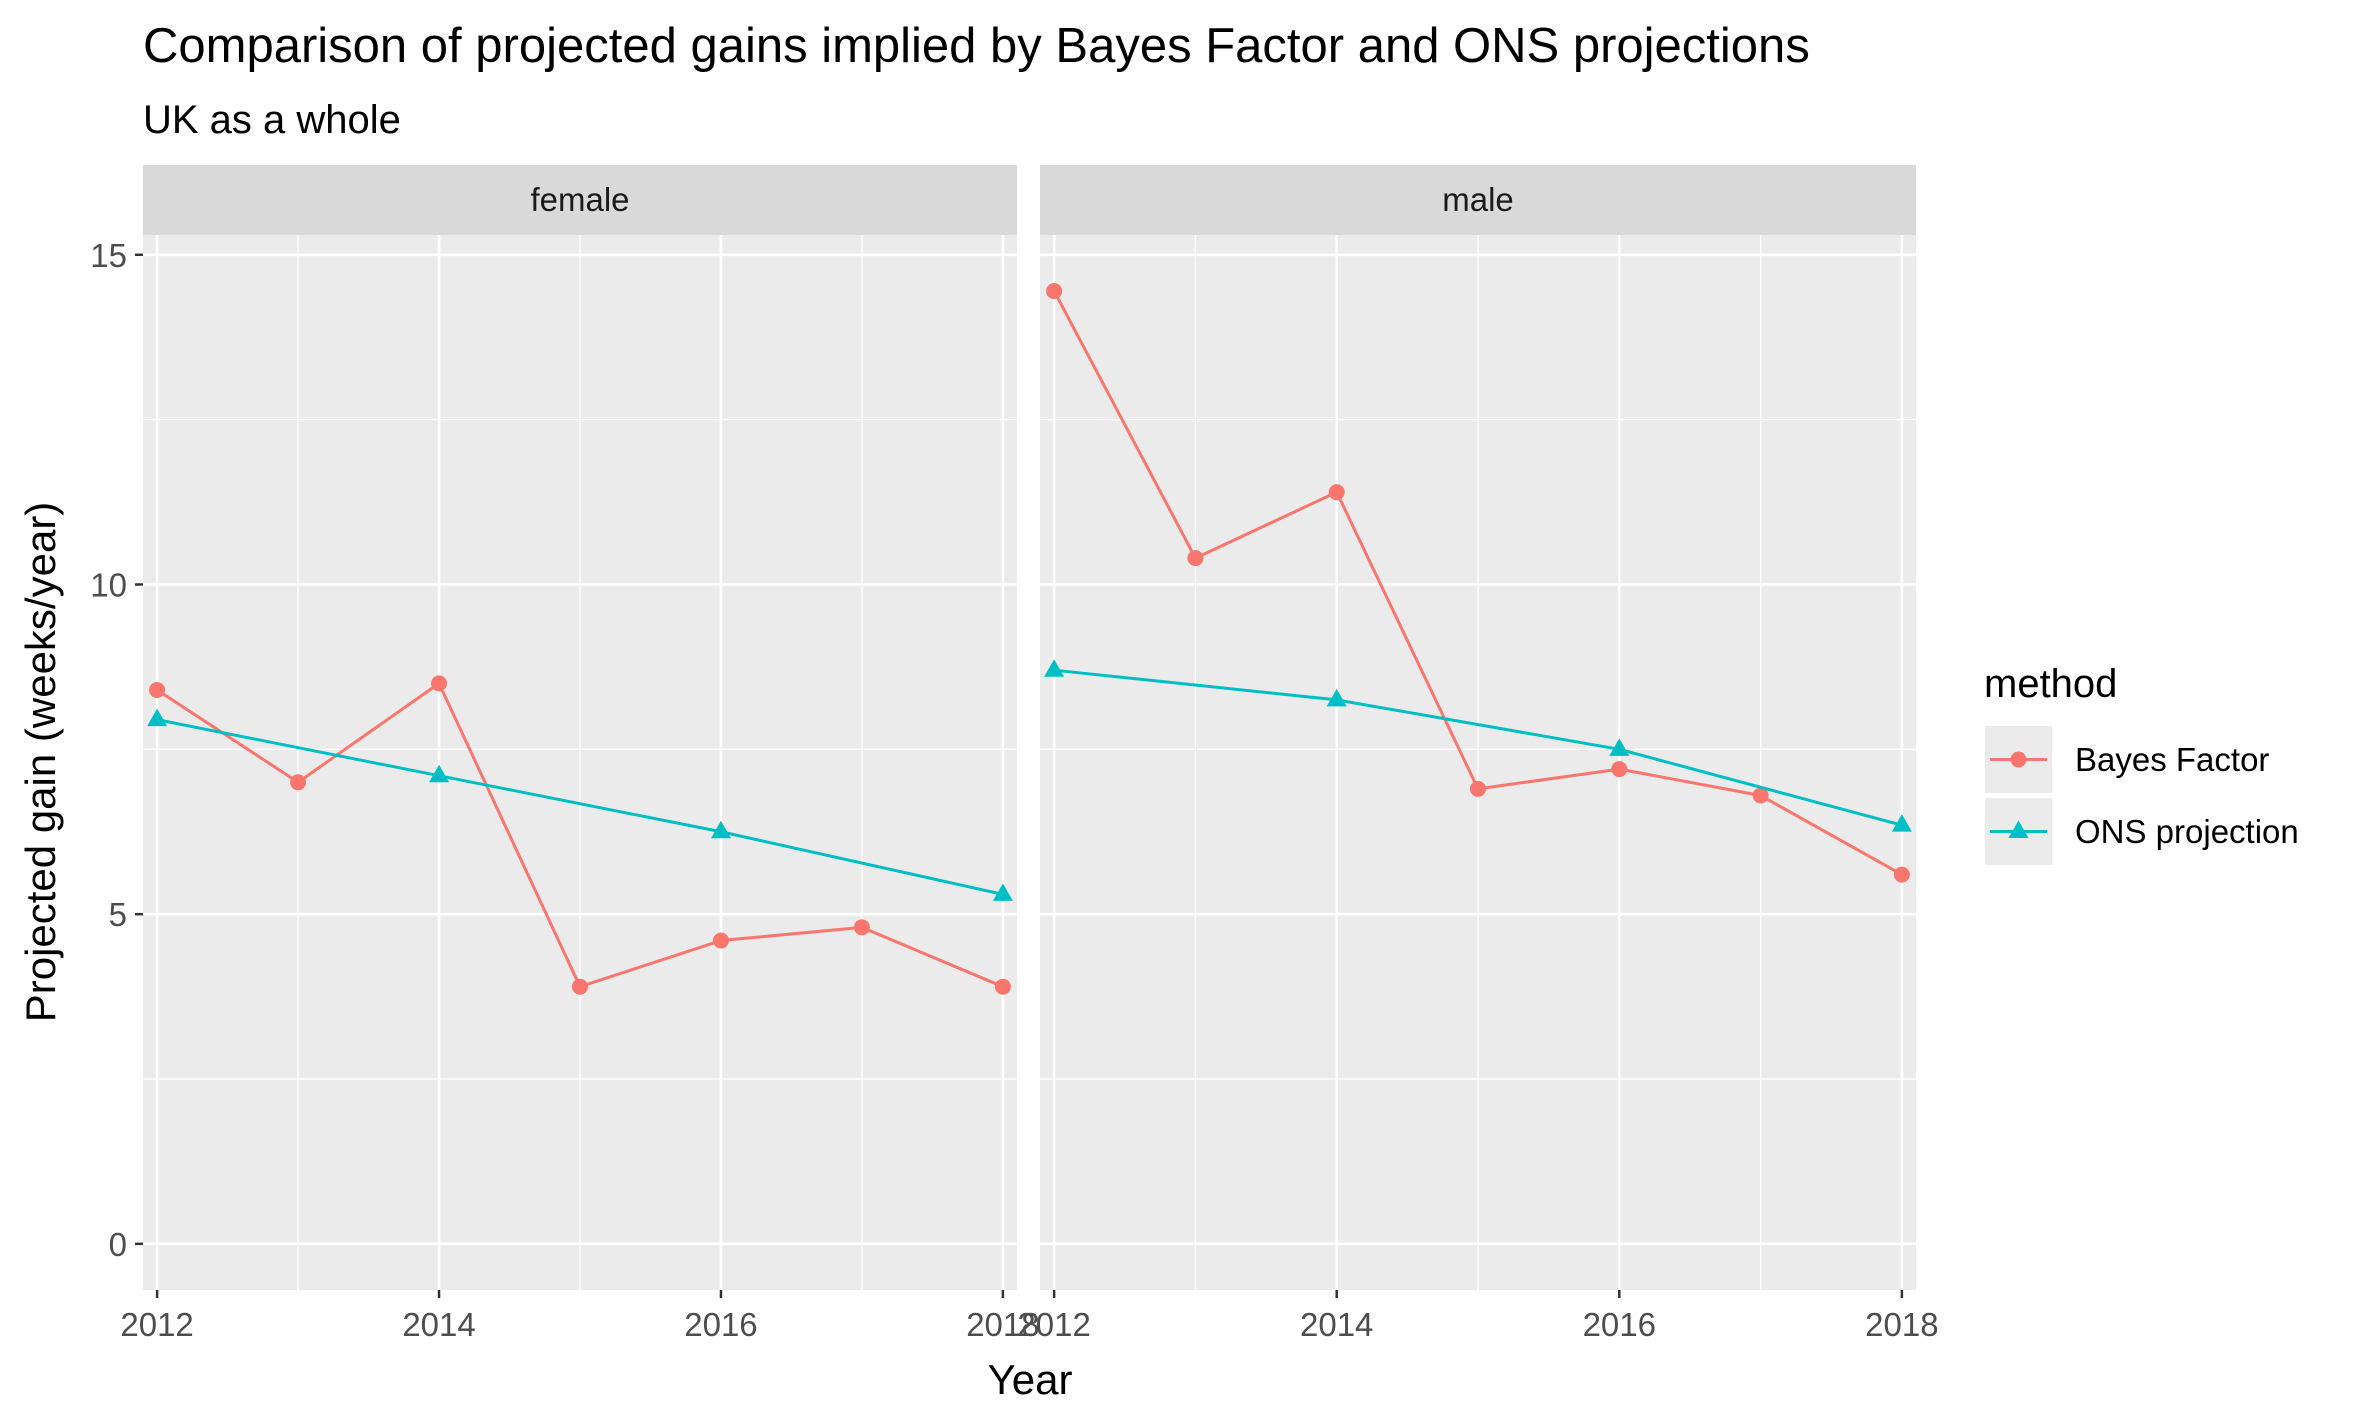  Describe the element at coordinates (2018, 759) in the screenshot. I see `legend-key-circle` at that location.